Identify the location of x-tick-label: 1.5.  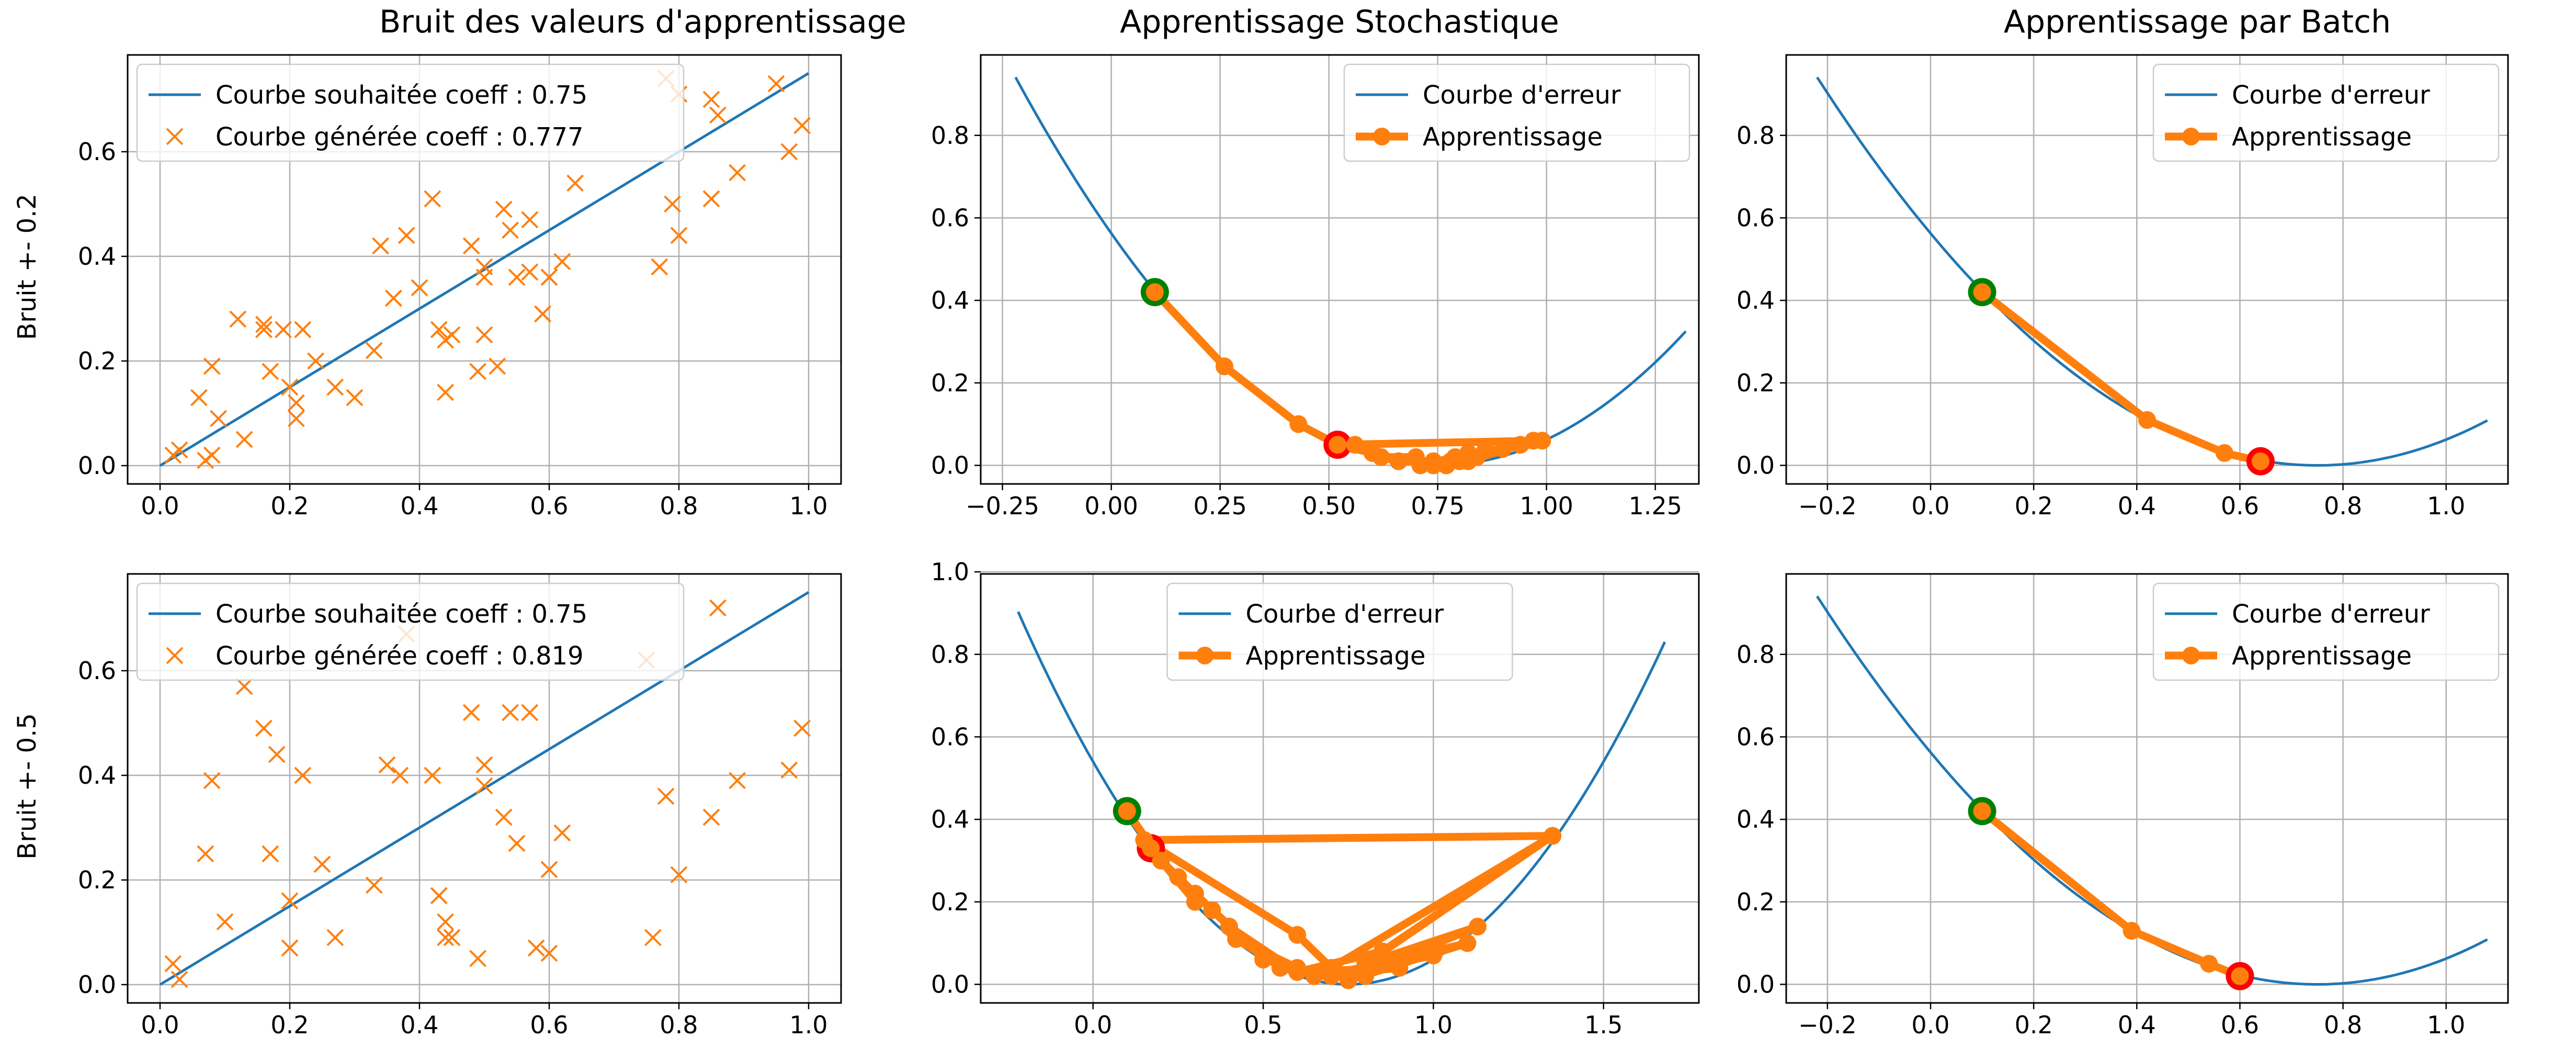
(1603, 1025).